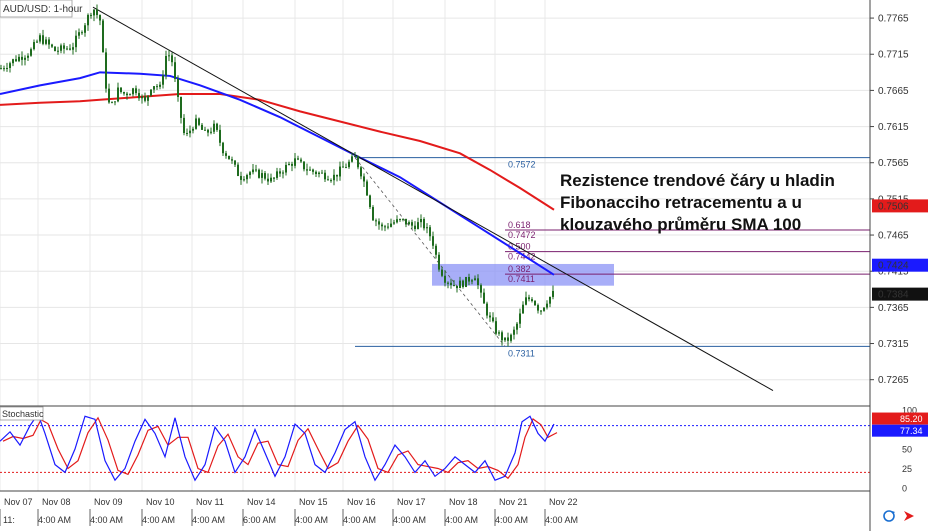 The height and width of the screenshot is (531, 928). Describe the element at coordinates (18, 502) in the screenshot. I see `date-label: Nov 07` at that location.